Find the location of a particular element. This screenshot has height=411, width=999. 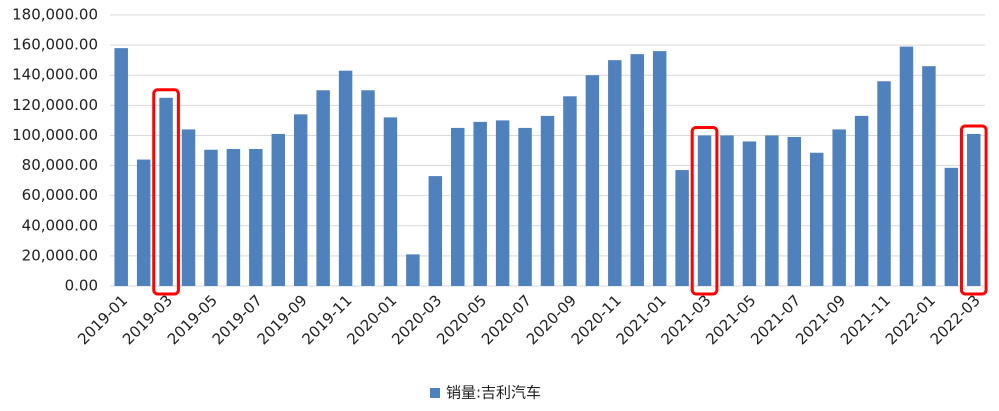

y-tick-label: 120,000.00 is located at coordinates (55, 105).